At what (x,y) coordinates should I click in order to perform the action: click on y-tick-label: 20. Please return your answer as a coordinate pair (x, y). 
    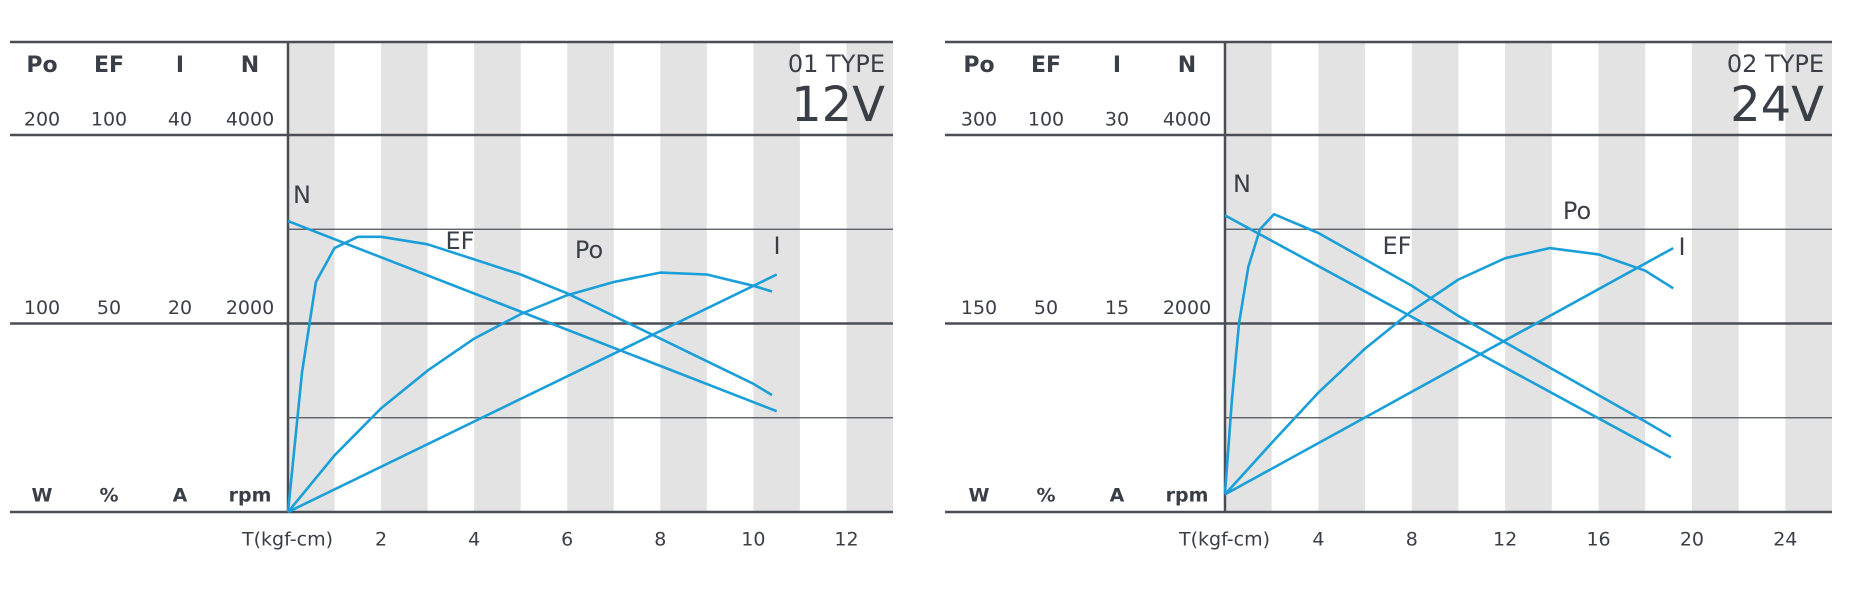
    Looking at the image, I should click on (180, 308).